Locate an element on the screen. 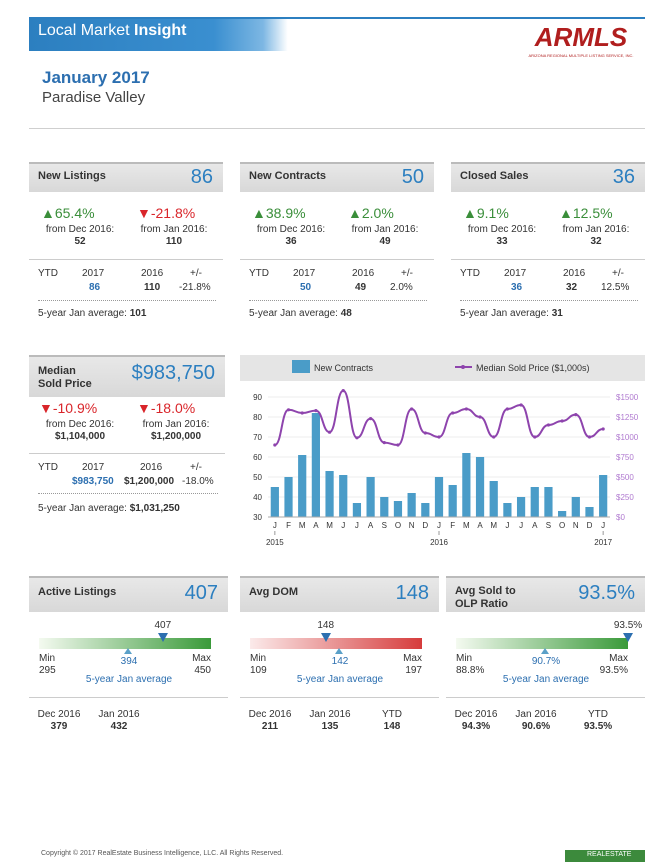 This screenshot has width=670, height=862. legend-label: New Contracts is located at coordinates (344, 368).